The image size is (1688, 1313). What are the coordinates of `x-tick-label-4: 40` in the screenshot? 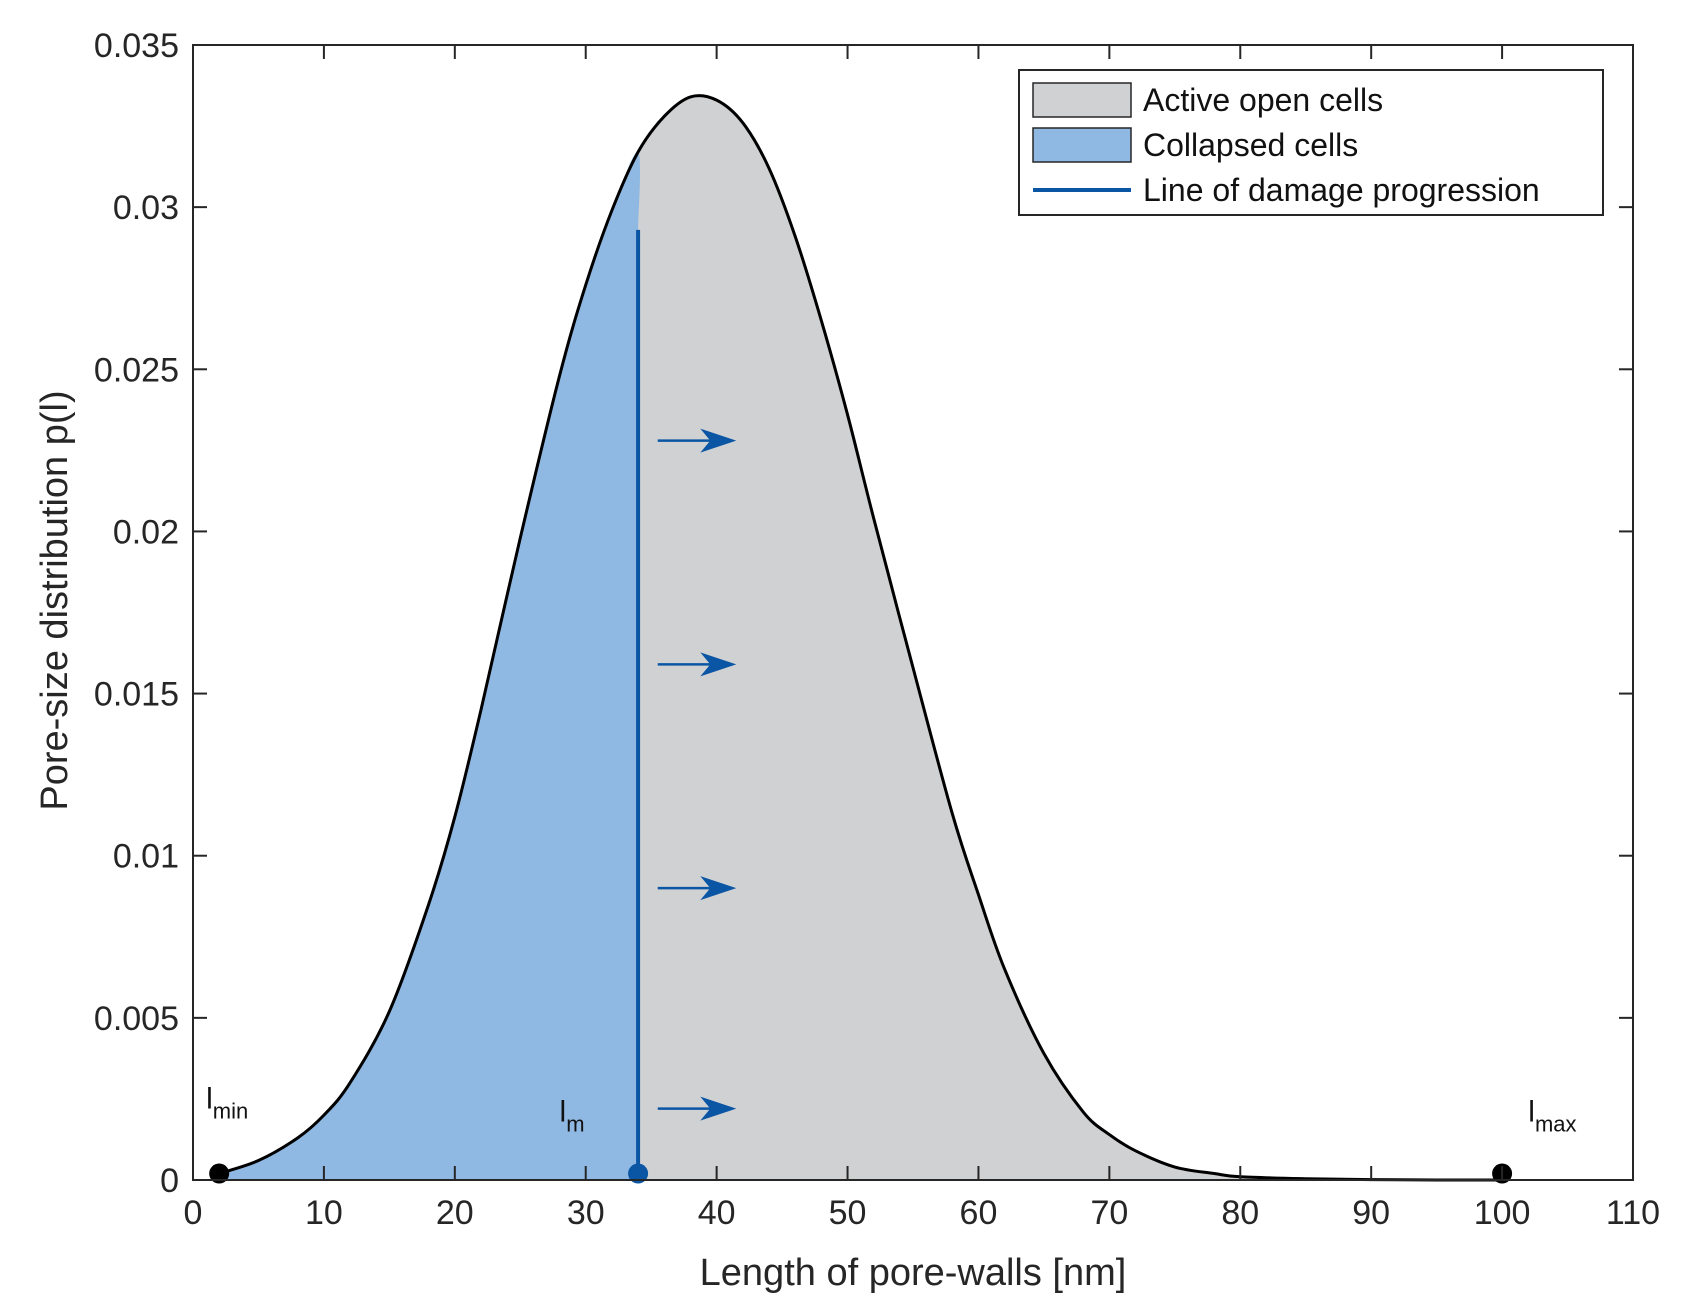 It's located at (717, 1213).